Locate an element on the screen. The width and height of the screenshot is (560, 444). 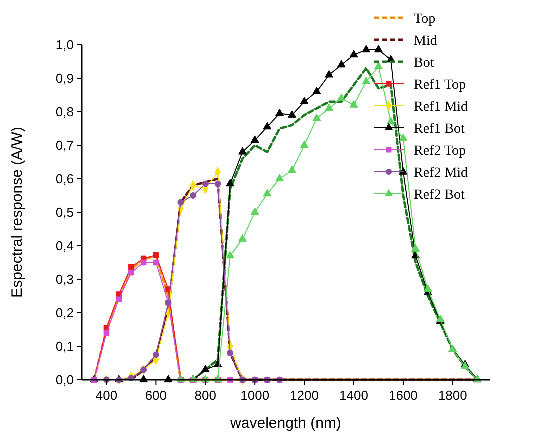
x-tick-label: 1800 is located at coordinates (453, 395).